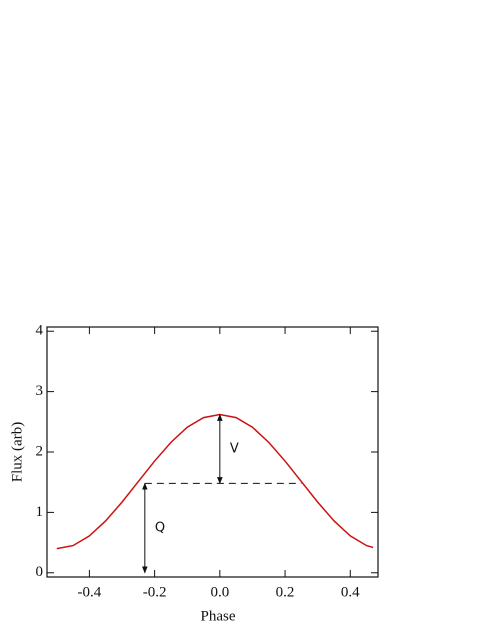 The image size is (485, 627). Describe the element at coordinates (215, 481) in the screenshot. I see `data-line` at that location.